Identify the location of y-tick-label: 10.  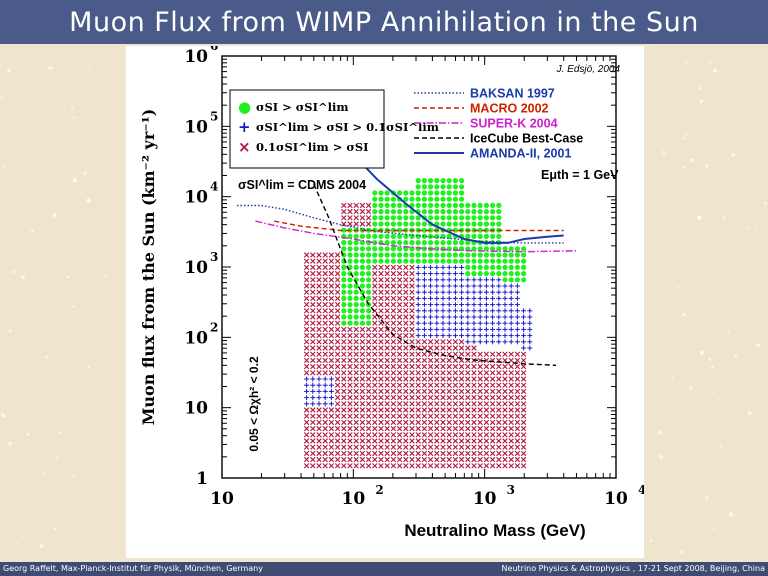
(196, 268).